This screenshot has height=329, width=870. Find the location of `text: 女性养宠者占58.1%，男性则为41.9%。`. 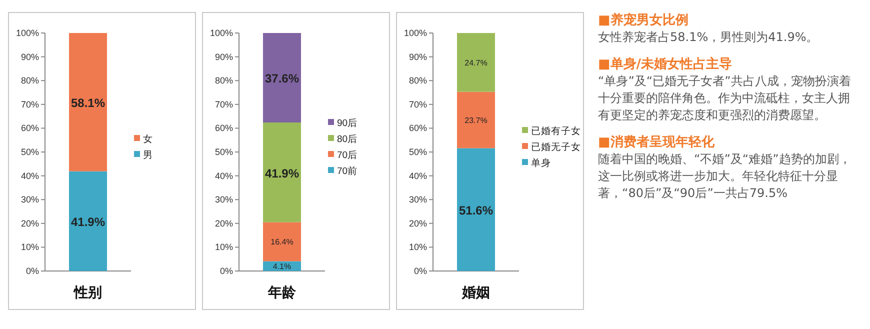

text: 女性养宠者占58.1%，男性则为41.9%。 is located at coordinates (709, 37).